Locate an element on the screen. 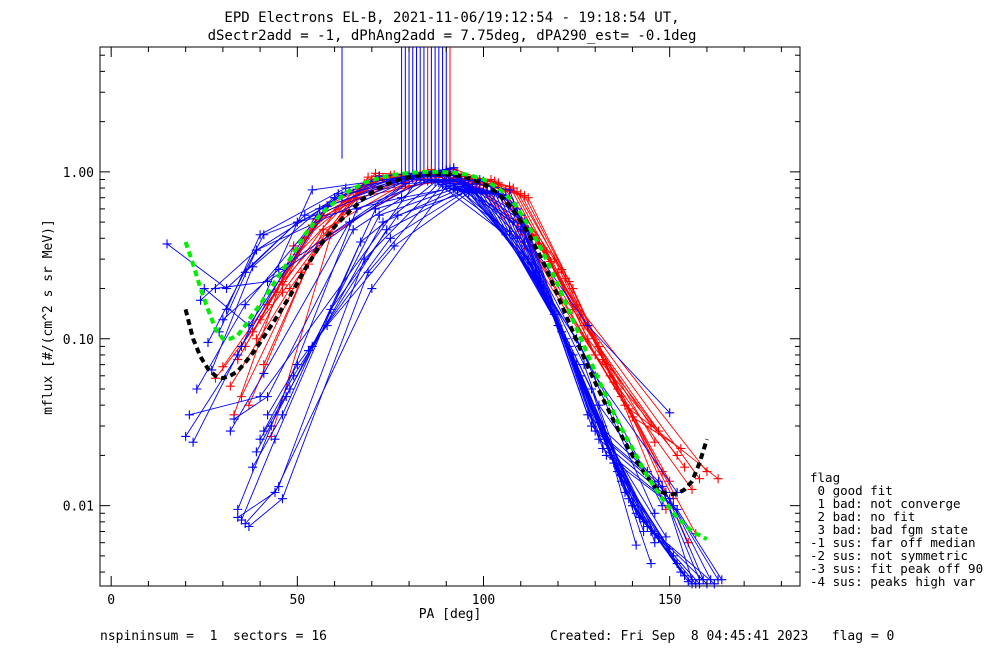 The height and width of the screenshot is (650, 1000). legend-entry-2: 2 bad: no fit is located at coordinates (862, 516).